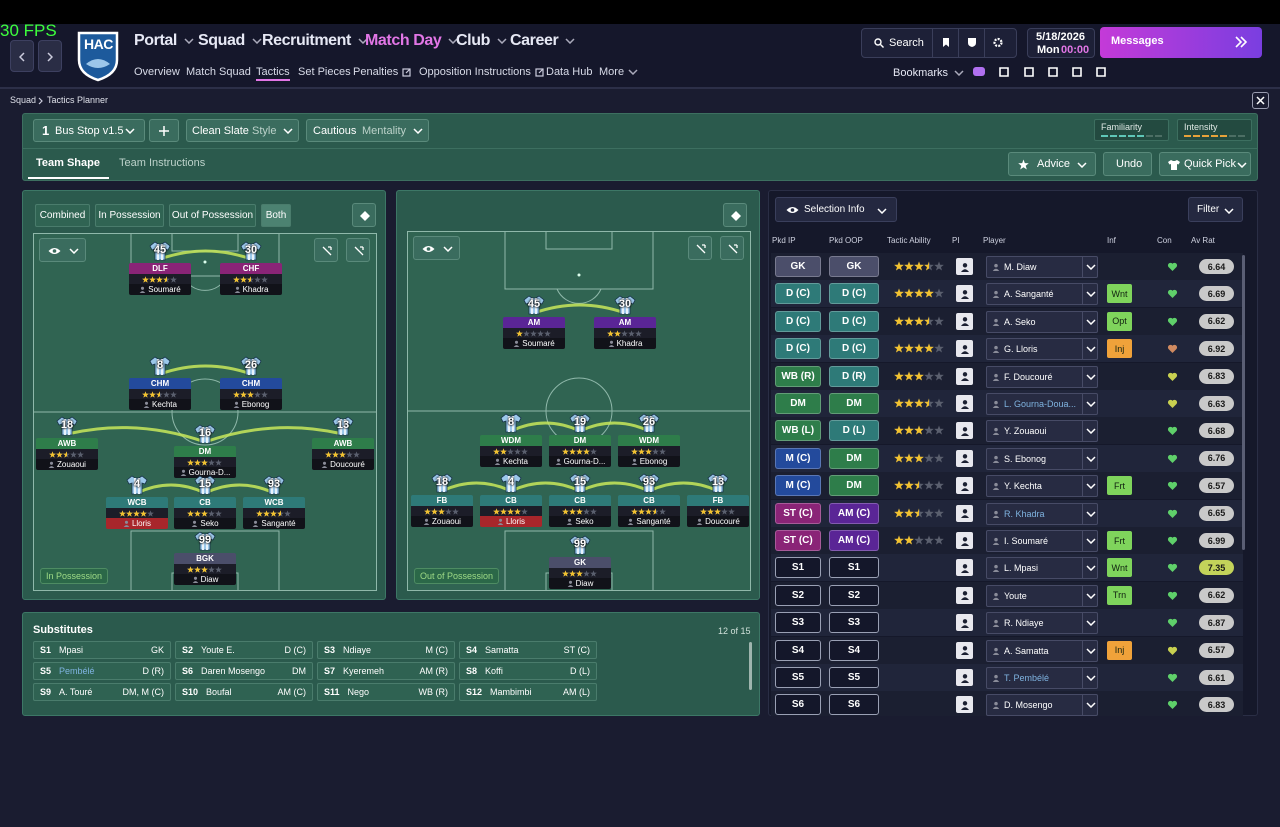  Describe the element at coordinates (1042, 376) in the screenshot. I see `player-dropdown: F. Doucouré` at that location.